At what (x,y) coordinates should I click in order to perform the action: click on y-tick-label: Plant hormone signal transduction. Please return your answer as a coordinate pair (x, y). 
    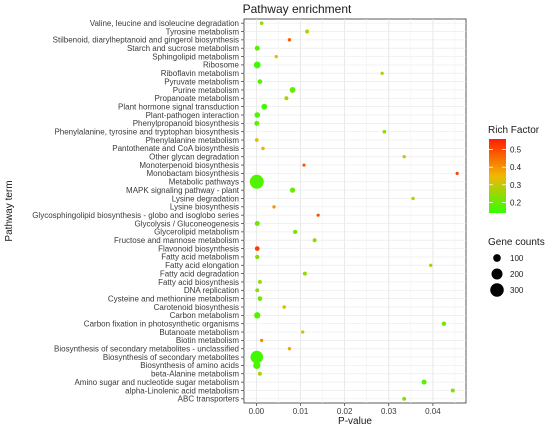
    Looking at the image, I should click on (178, 106).